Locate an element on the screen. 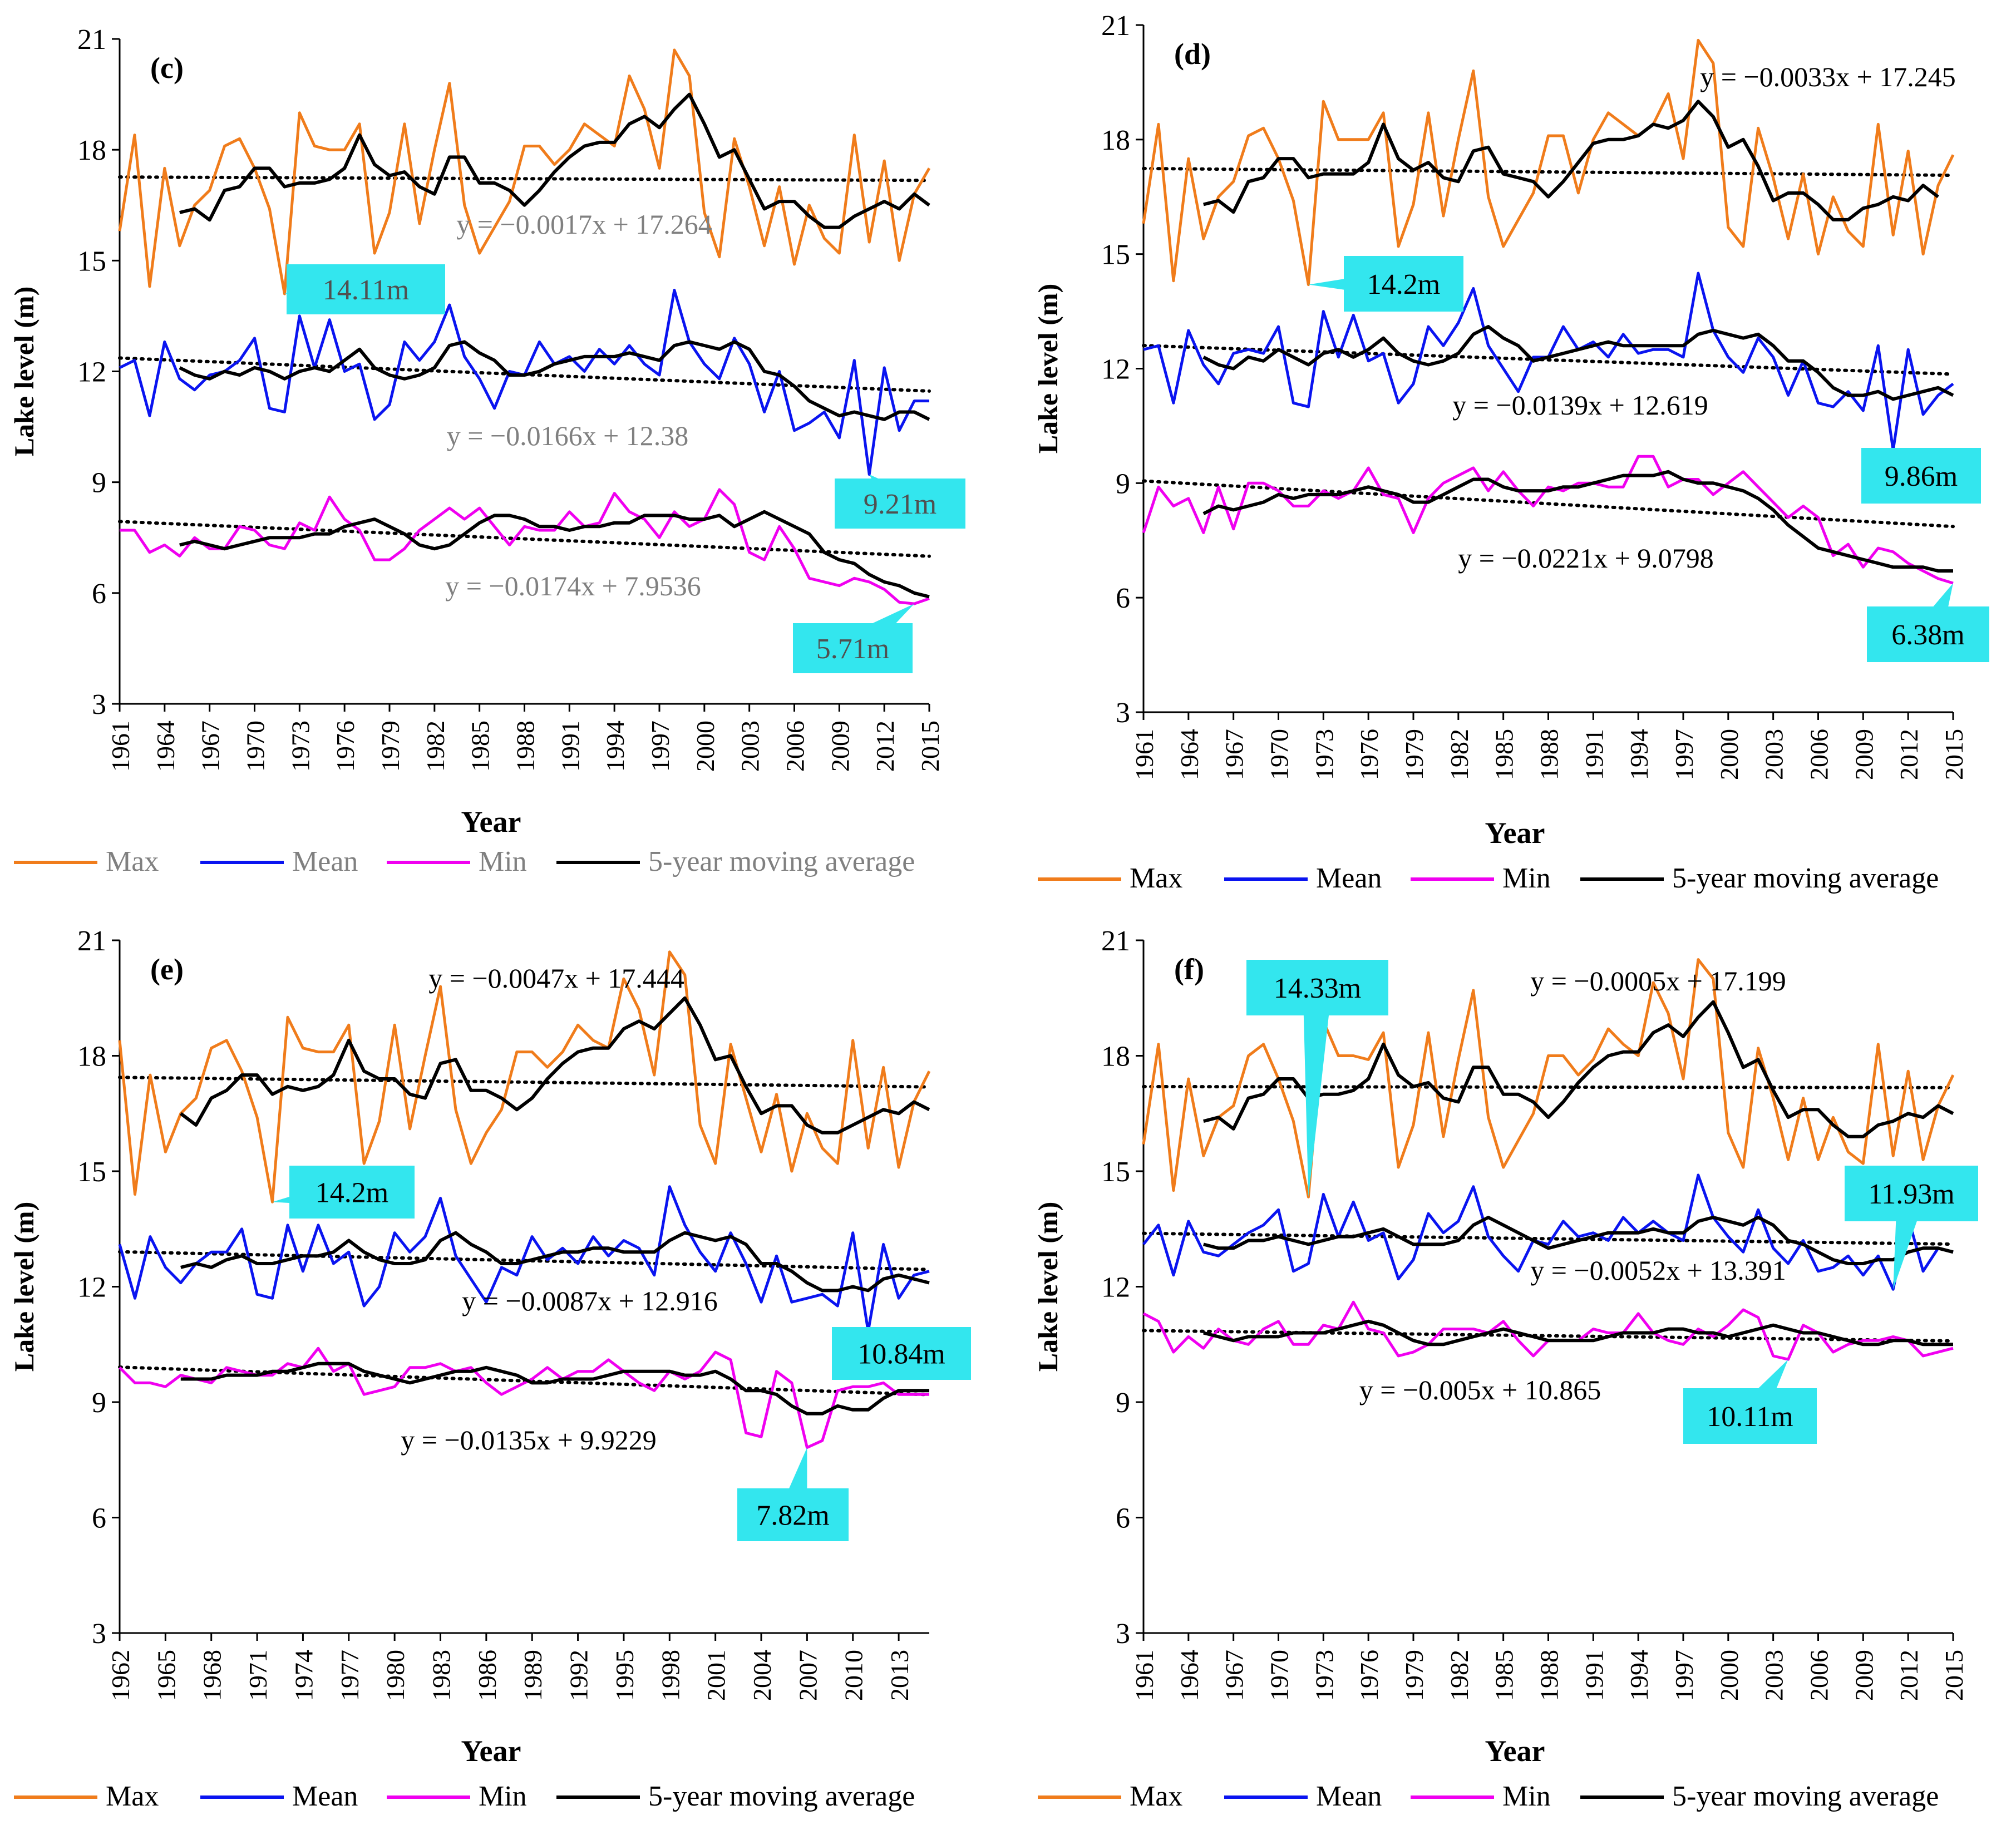  x-tick-label: 2006 is located at coordinates (1819, 754).